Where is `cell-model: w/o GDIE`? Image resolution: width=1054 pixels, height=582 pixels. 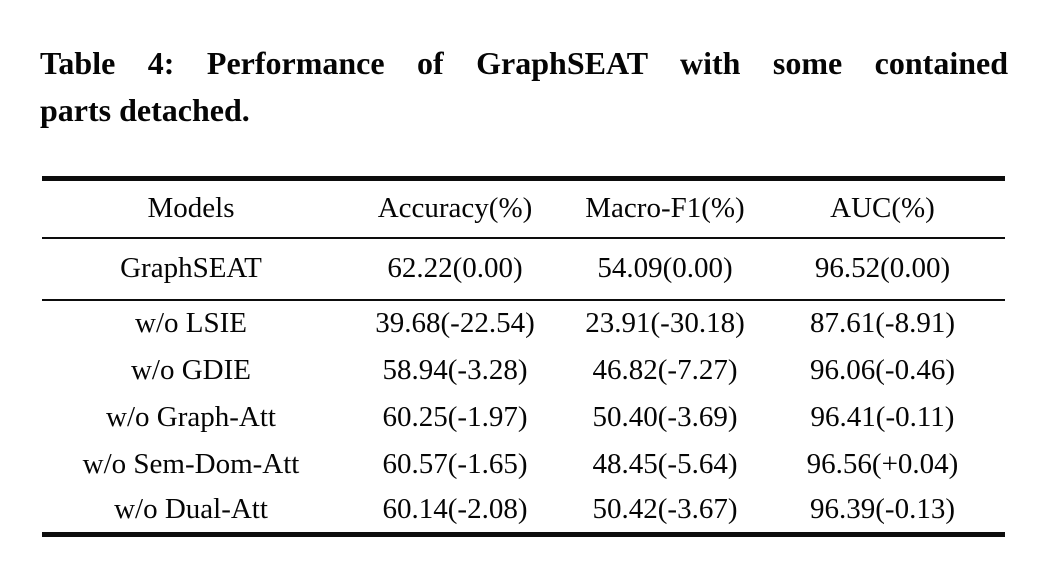 cell-model: w/o GDIE is located at coordinates (190, 369).